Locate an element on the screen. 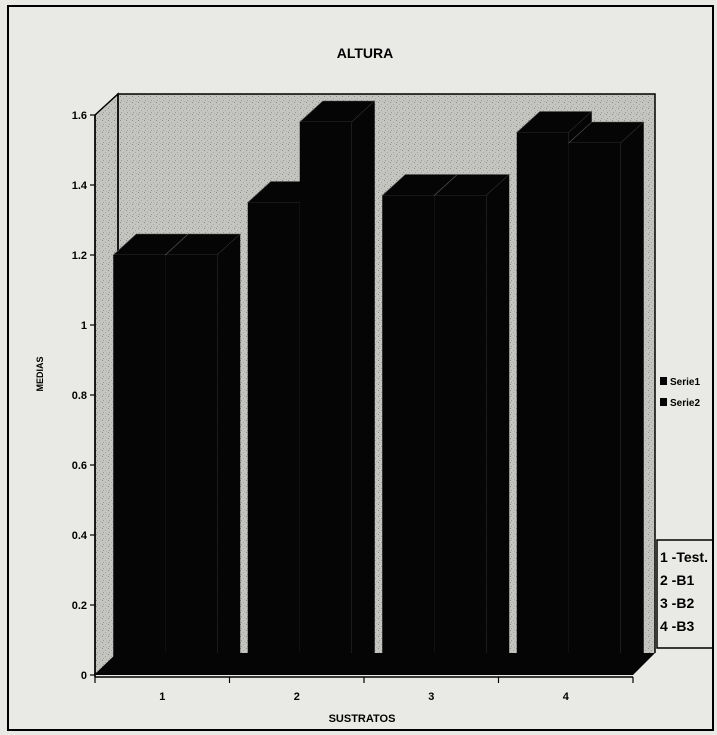 The image size is (717, 735). substrate-key: 1 -Test. 2 -B1 3 -B2 4 -B3 is located at coordinates (685, 594).